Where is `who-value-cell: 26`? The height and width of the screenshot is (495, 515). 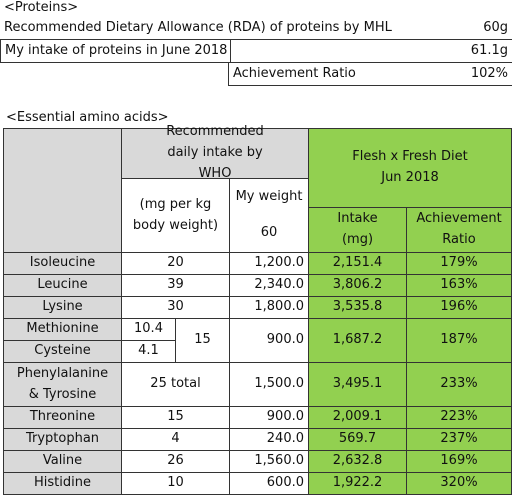
who-value-cell: 26 is located at coordinates (175, 461).